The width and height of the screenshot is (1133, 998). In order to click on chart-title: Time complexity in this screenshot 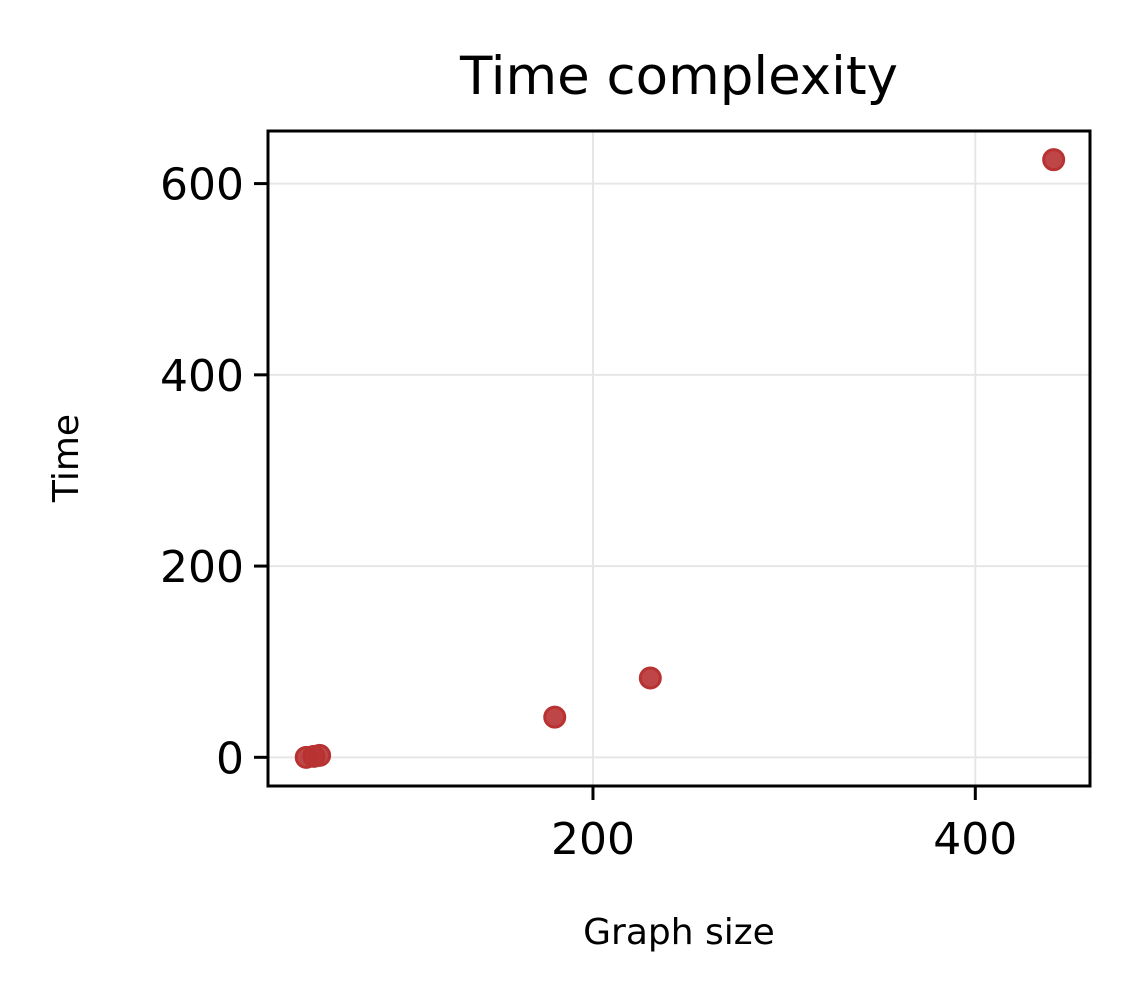, I will do `click(678, 76)`.